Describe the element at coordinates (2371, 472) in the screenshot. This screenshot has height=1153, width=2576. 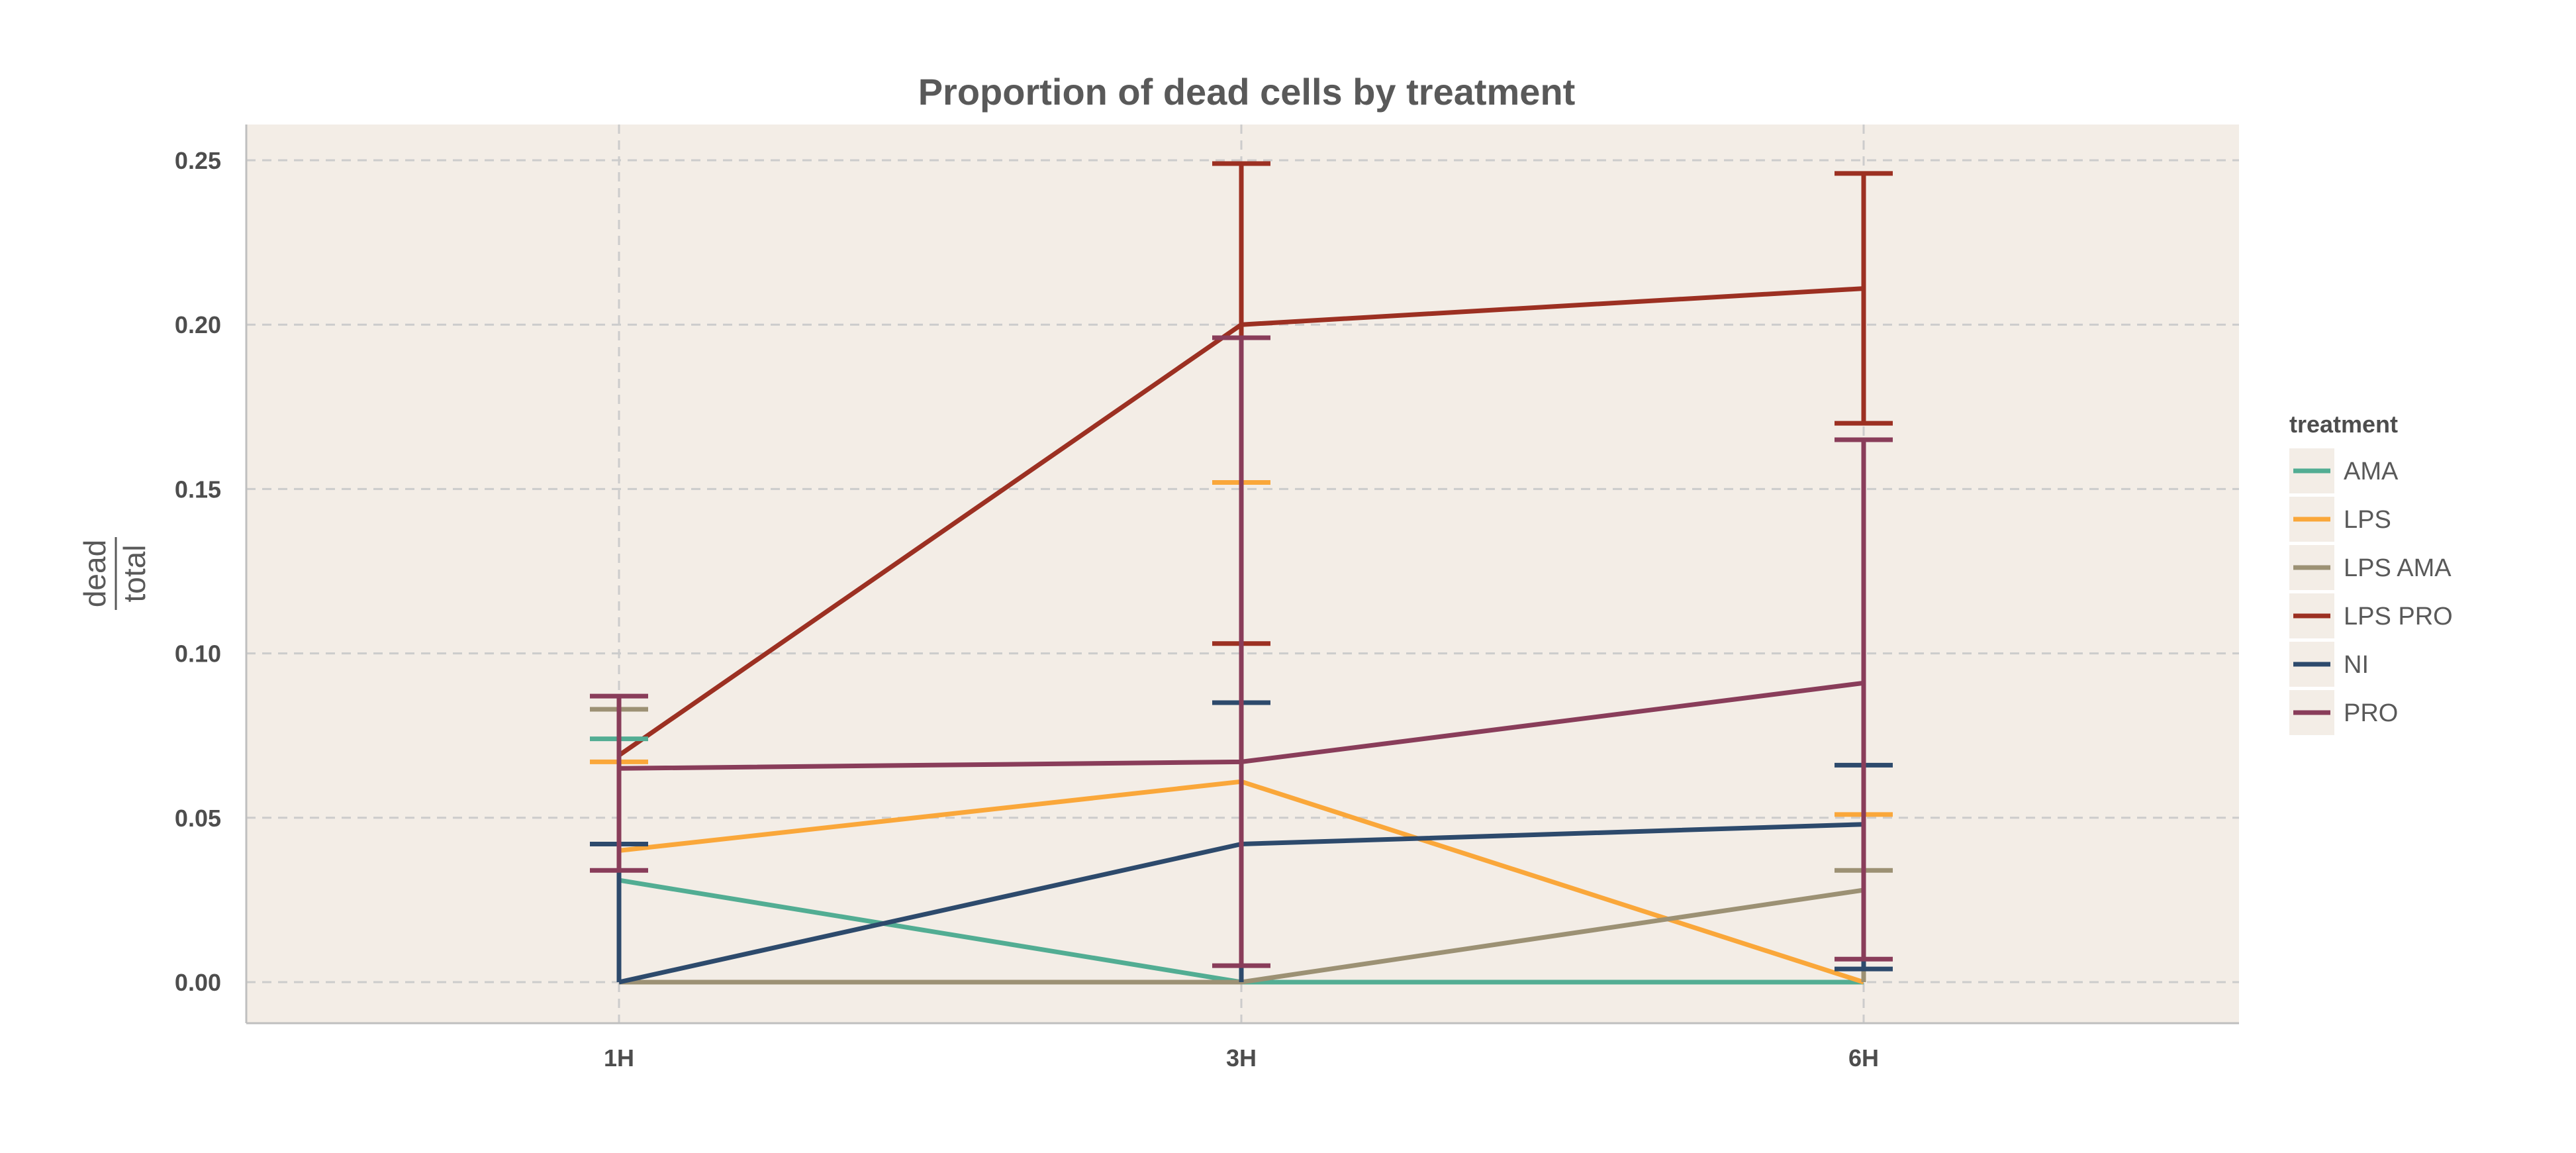
I see `legend-label-ama: AMA` at that location.